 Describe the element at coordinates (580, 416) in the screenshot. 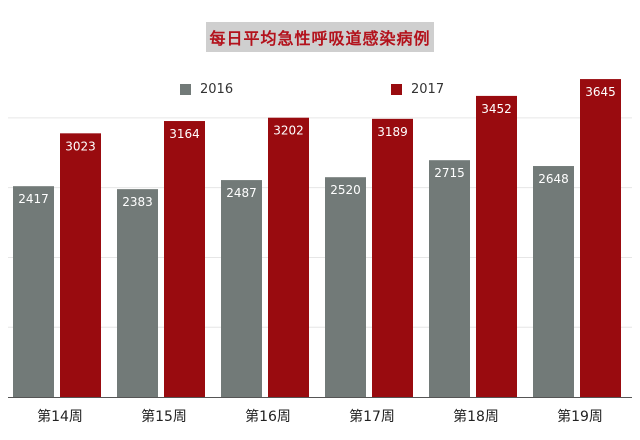

I see `x-tick-label: 第19周` at that location.